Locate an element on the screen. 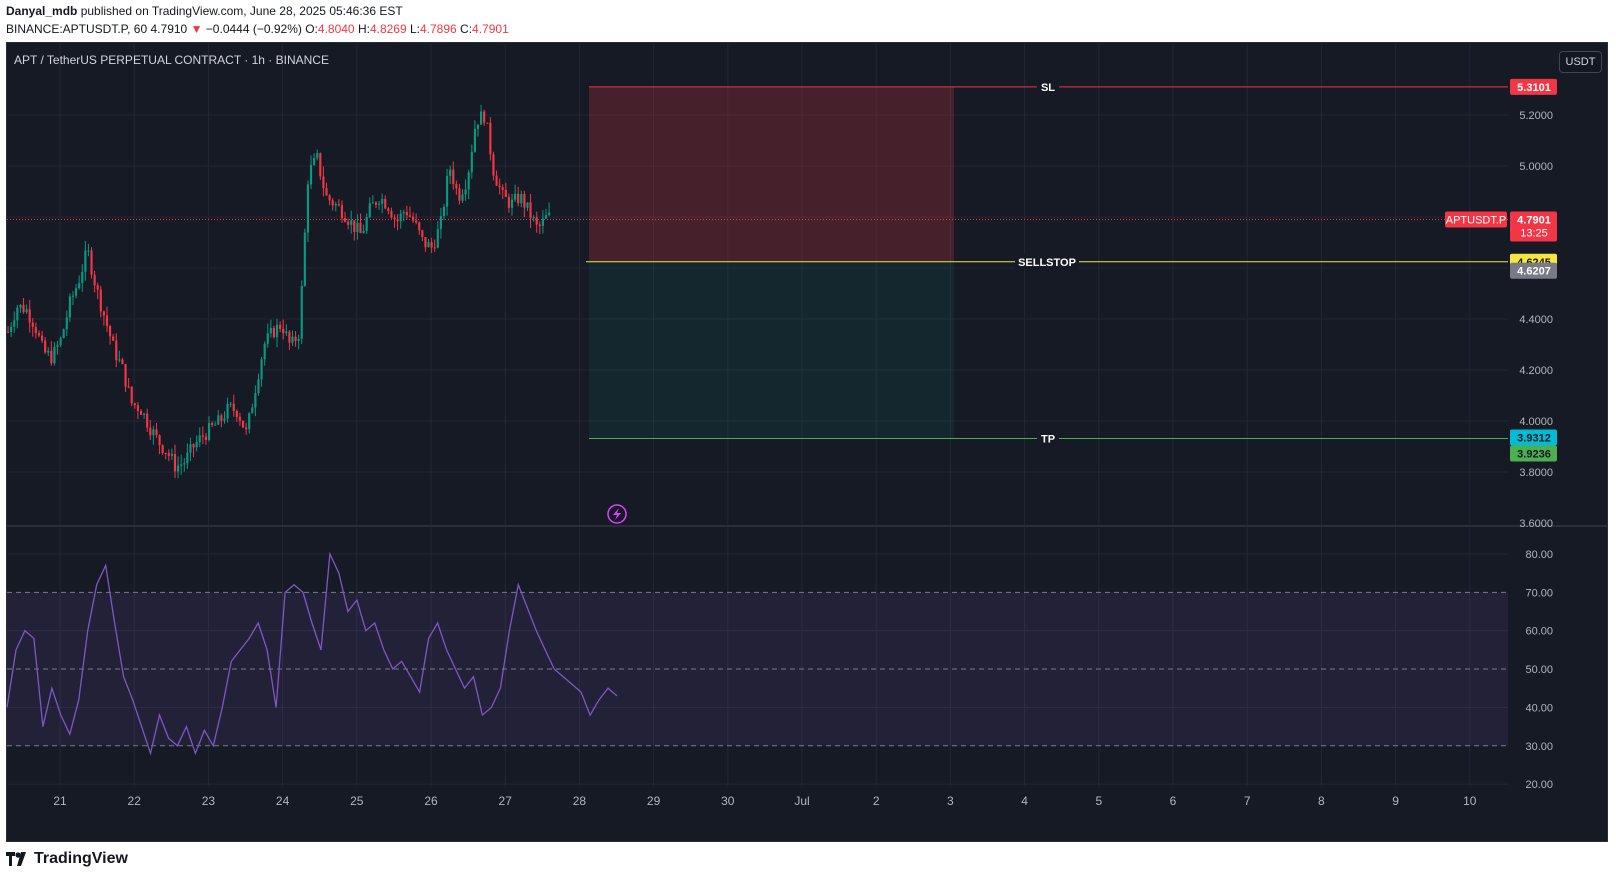  x-tick-label: 2 is located at coordinates (876, 801).